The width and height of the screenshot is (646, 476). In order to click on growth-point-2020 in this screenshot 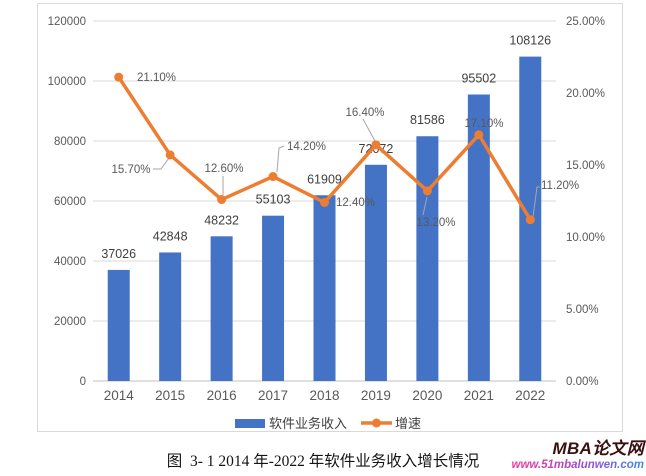, I will do `click(427, 191)`.